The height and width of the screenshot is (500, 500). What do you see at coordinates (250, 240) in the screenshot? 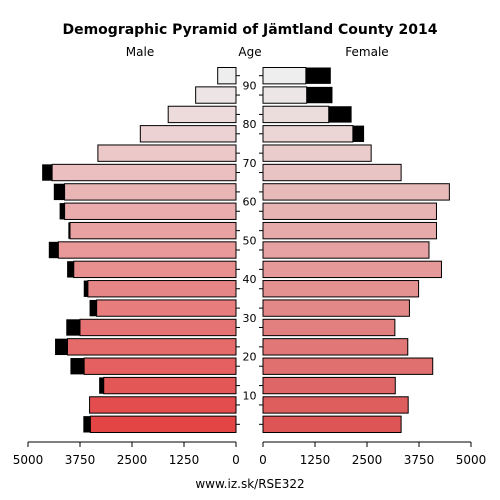
I see `age-tick-label: 50` at bounding box center [250, 240].